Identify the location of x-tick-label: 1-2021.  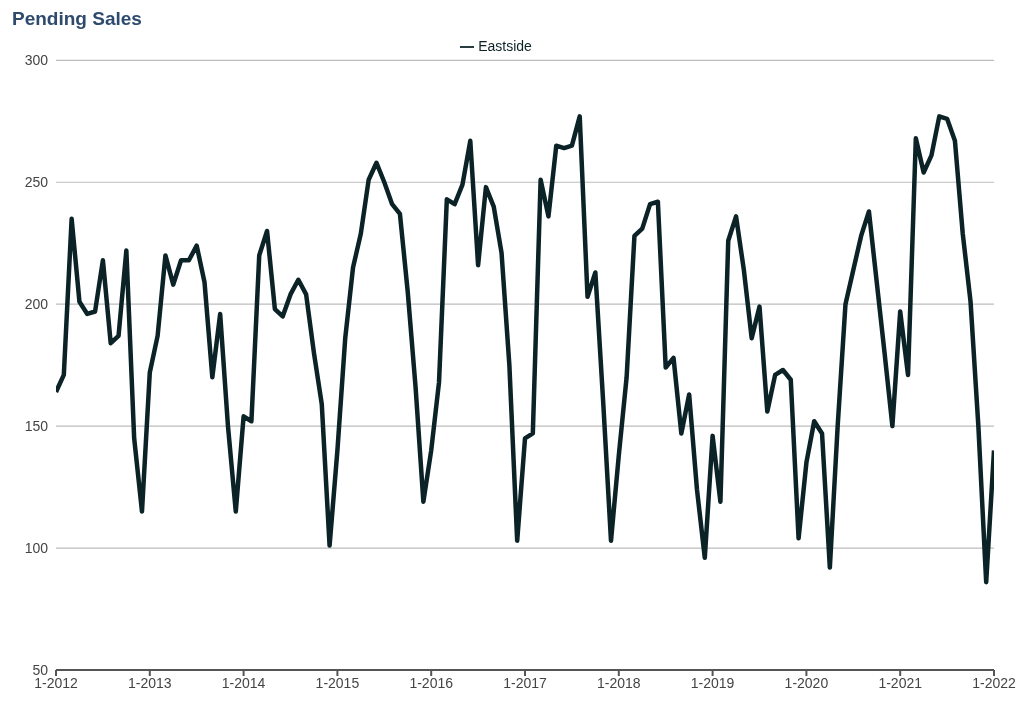
(900, 682).